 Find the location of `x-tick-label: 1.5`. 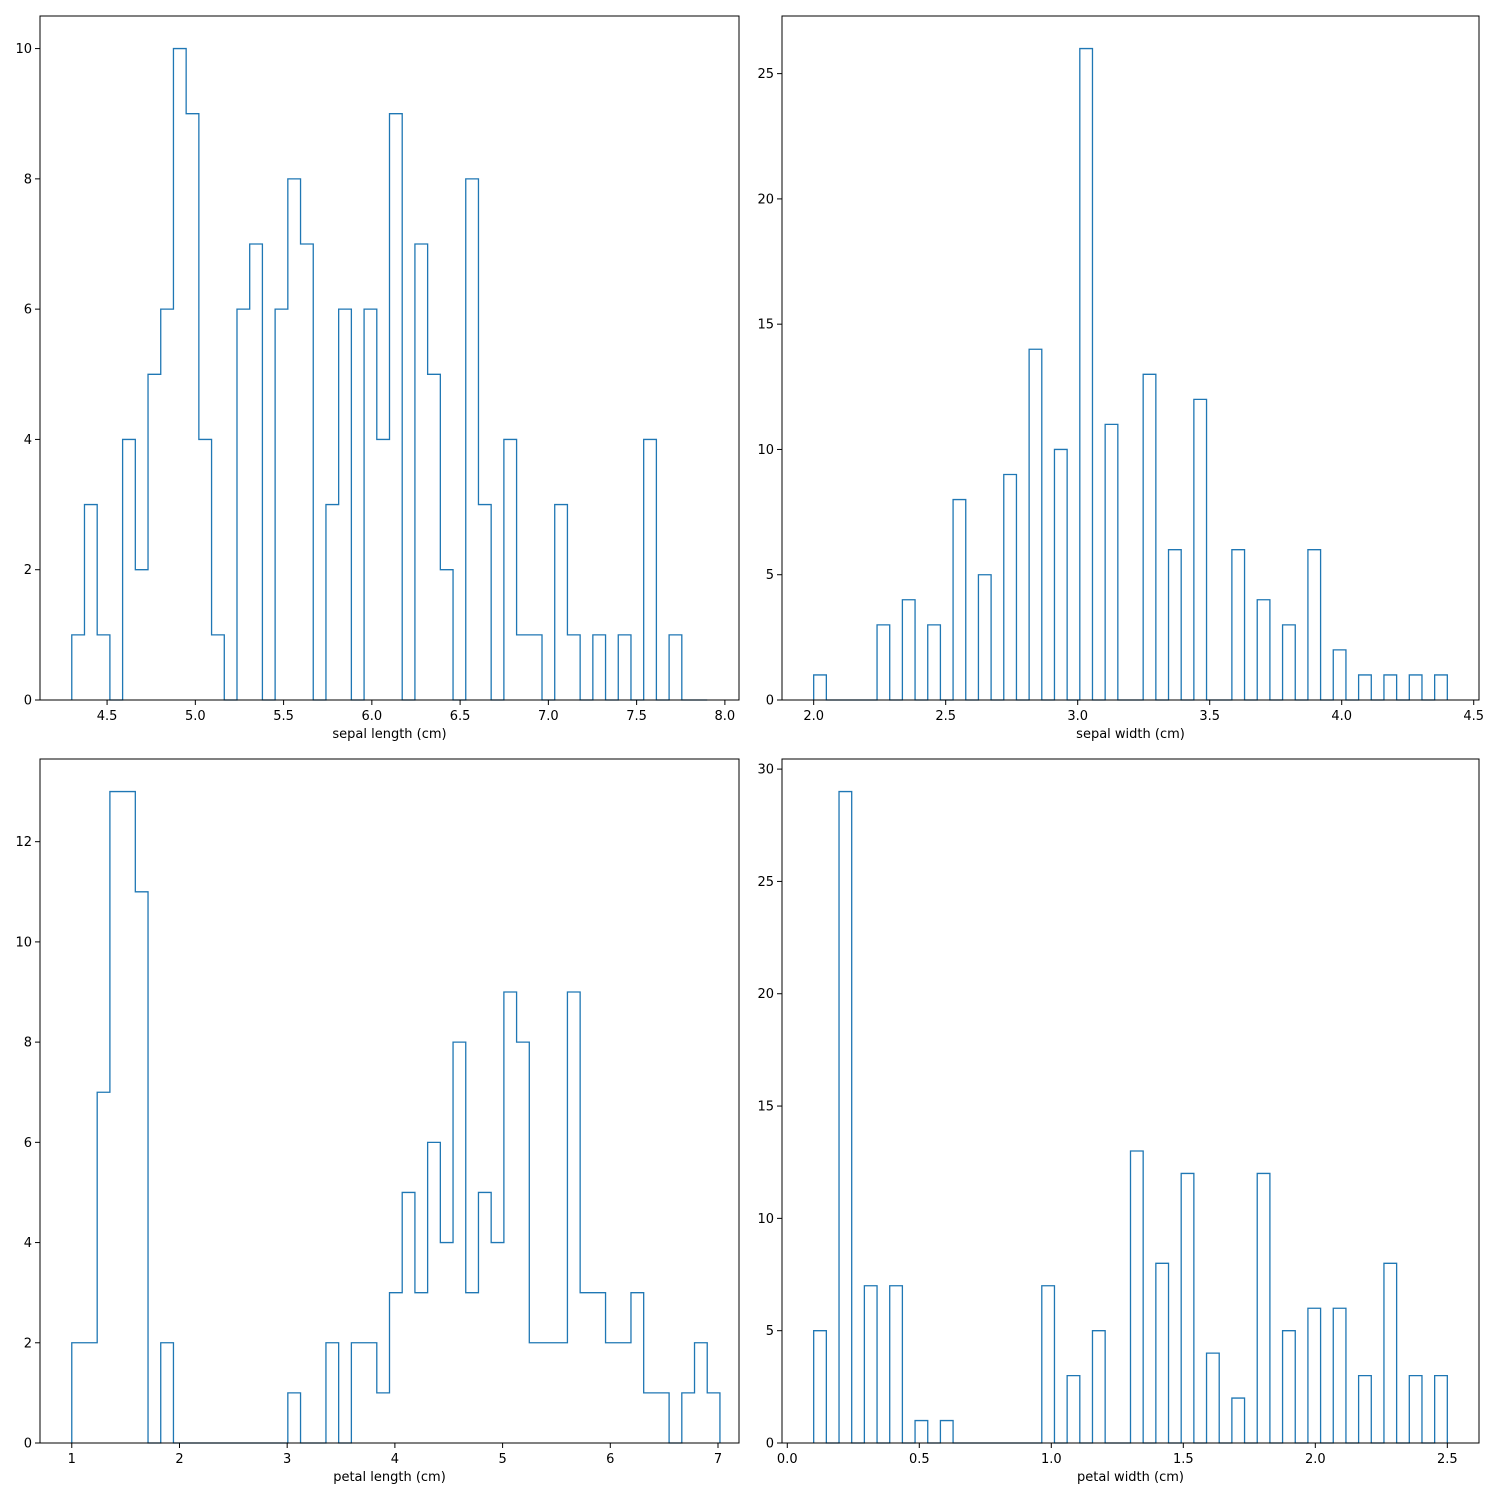

x-tick-label: 1.5 is located at coordinates (1183, 1459).